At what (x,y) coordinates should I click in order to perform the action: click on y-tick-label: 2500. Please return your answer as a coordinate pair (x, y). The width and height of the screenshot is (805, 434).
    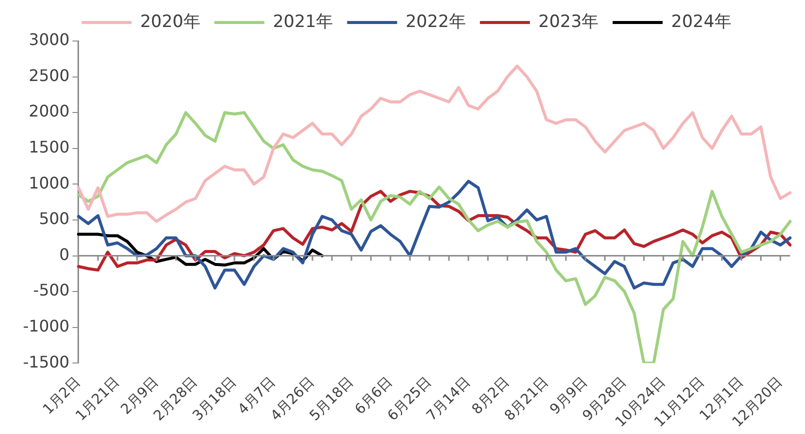
    Looking at the image, I should click on (49, 75).